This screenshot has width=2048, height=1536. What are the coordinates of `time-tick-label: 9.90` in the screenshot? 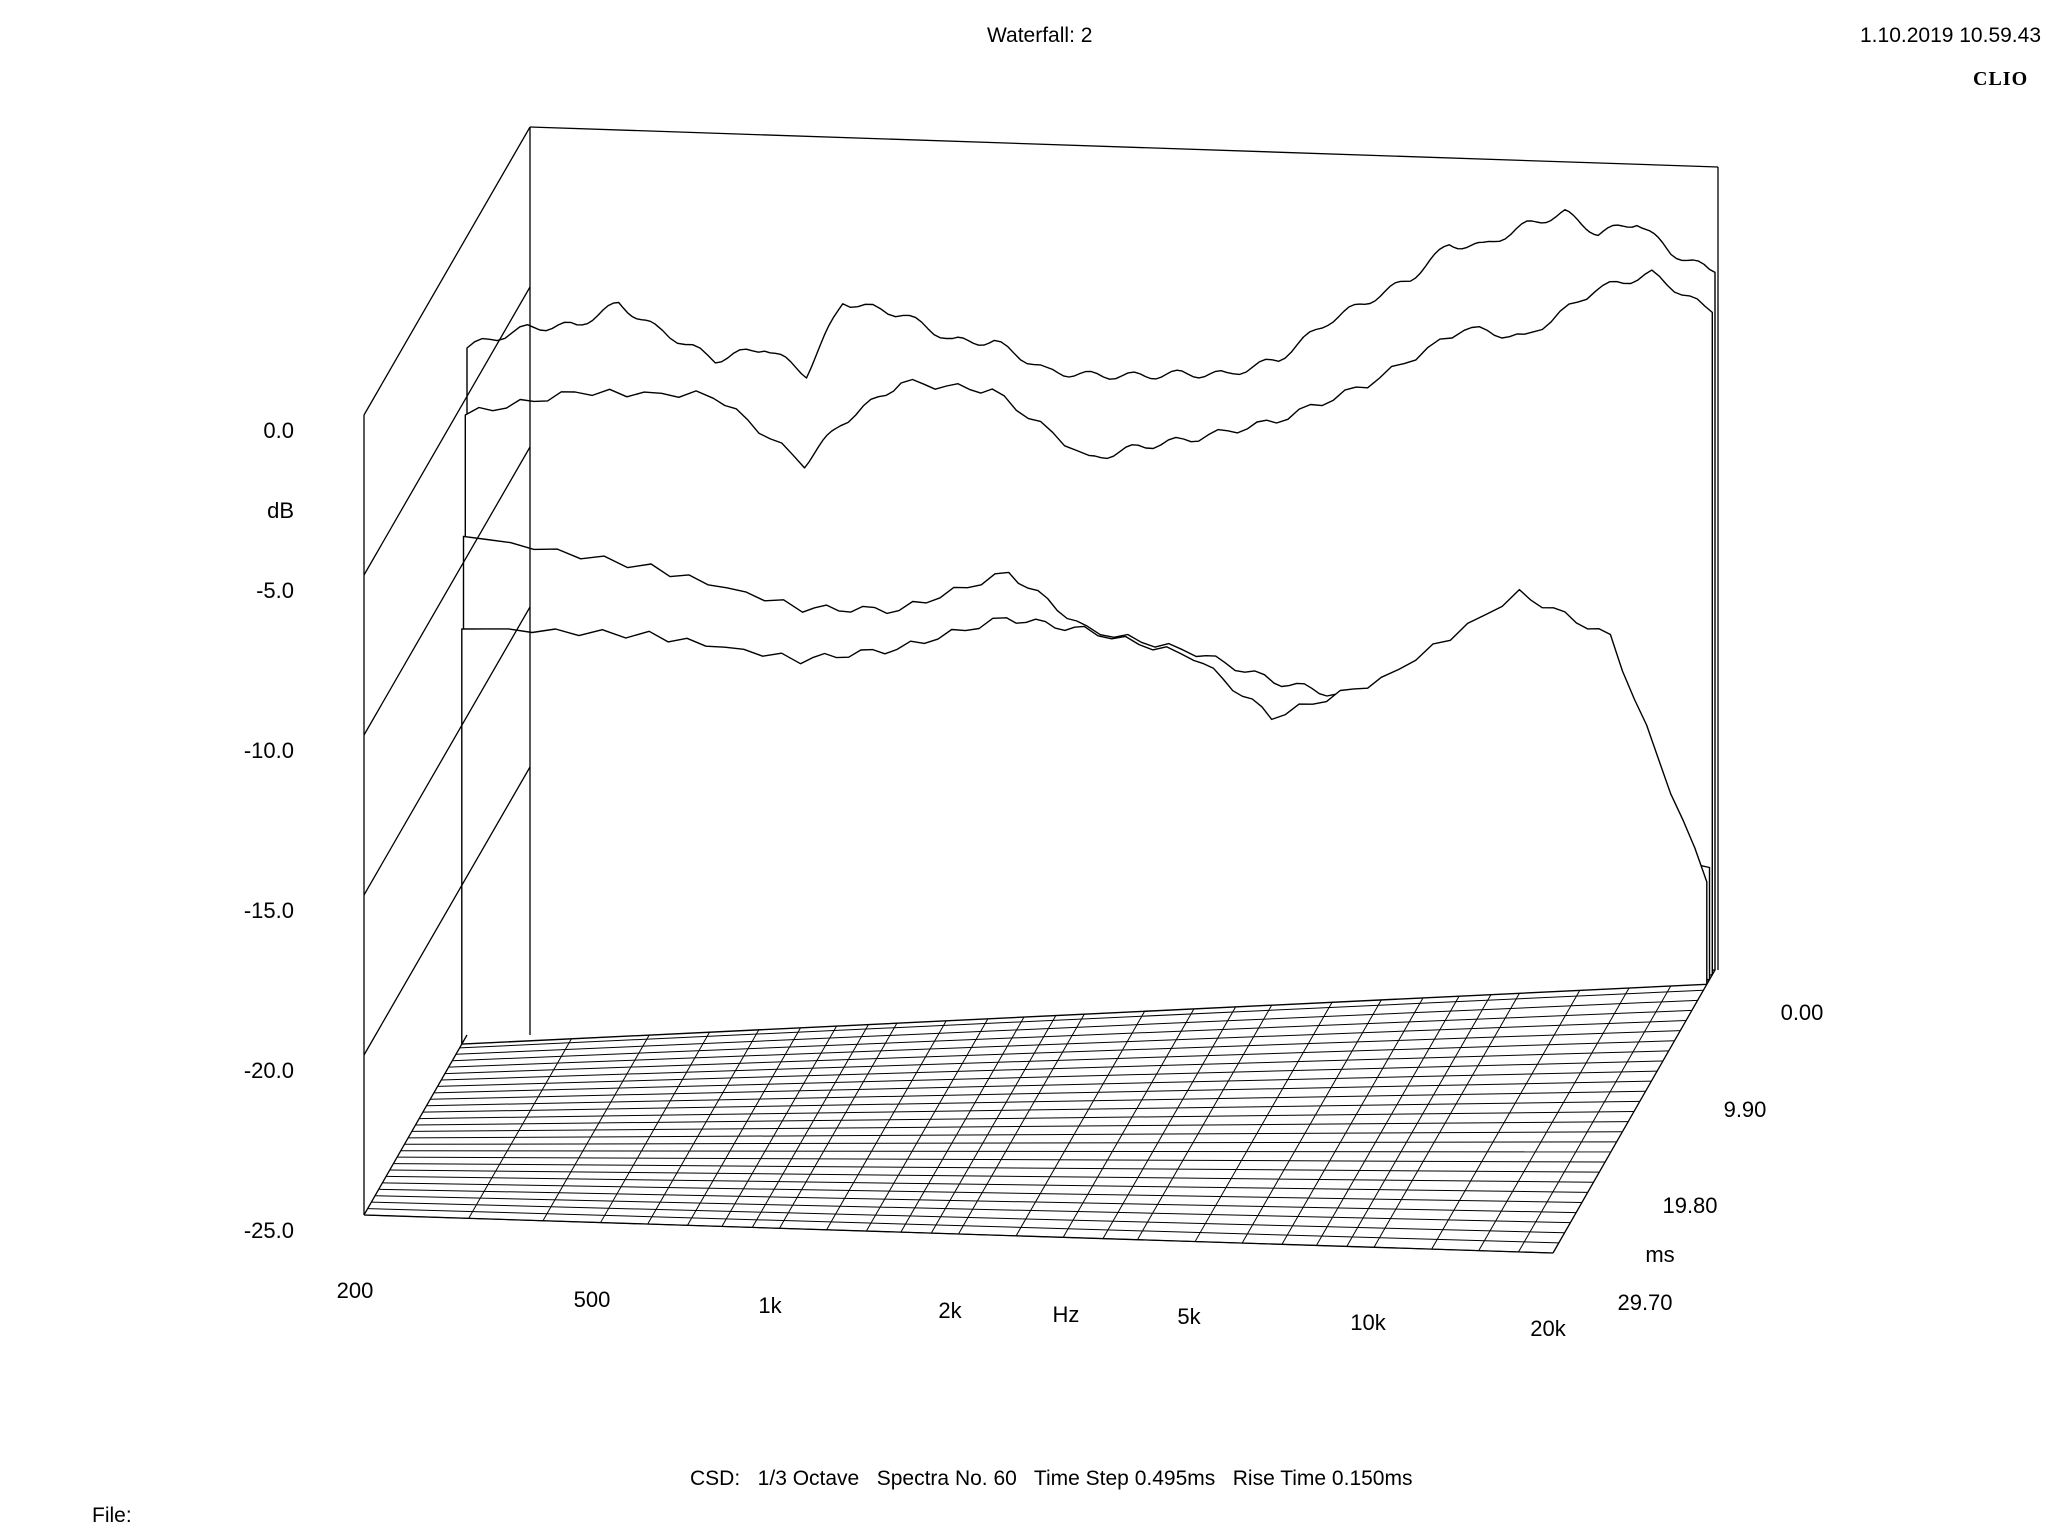 It's located at (1745, 1109).